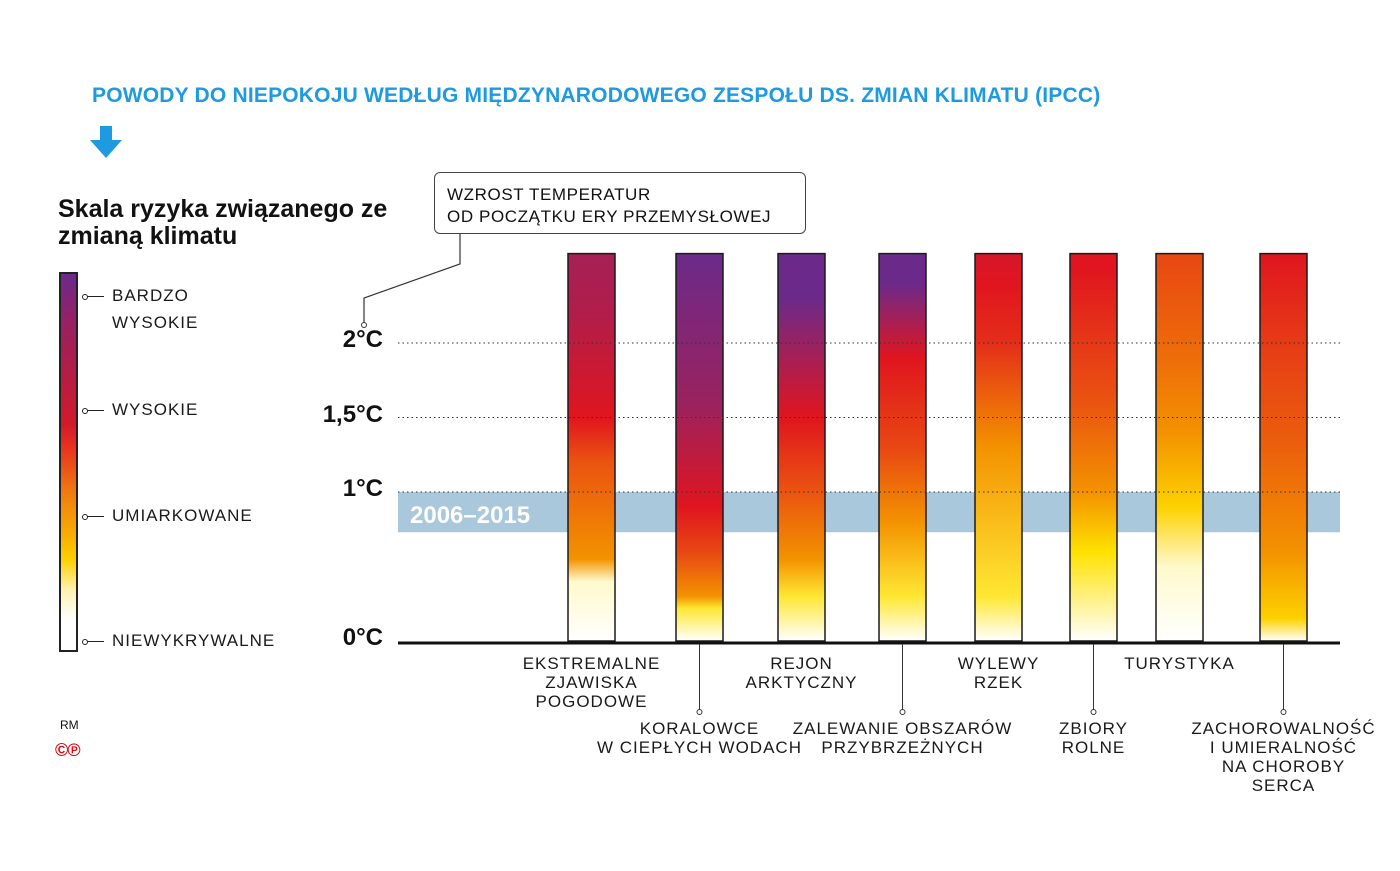  What do you see at coordinates (364, 325) in the screenshot?
I see `callout-leader-dot` at bounding box center [364, 325].